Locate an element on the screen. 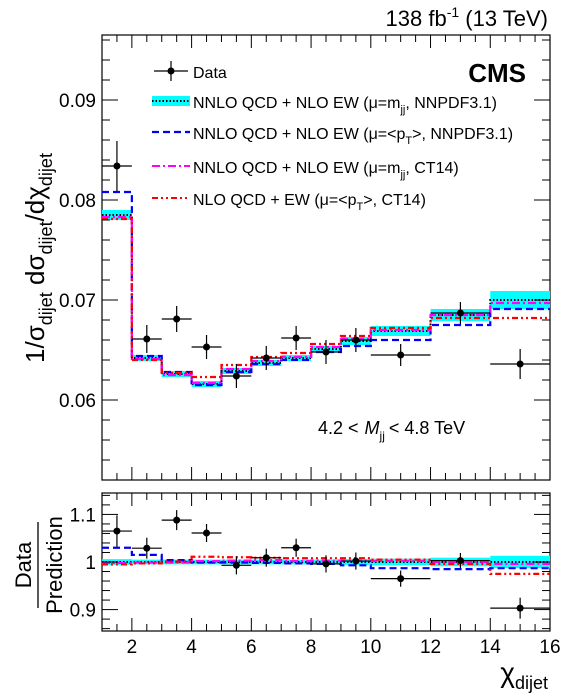 The image size is (580, 694). legend-entry-nnlo-mjj-nnpdf: NNLO QCD + NLO EW (μ=mjj, NNPDF3.1) is located at coordinates (324, 105).